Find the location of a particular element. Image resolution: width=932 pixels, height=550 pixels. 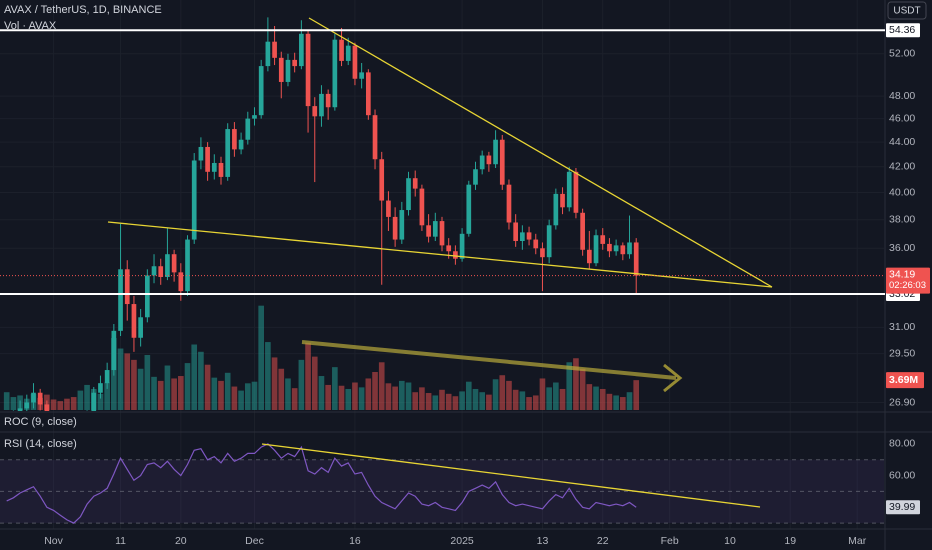

x-tick-label: Dec is located at coordinates (254, 541).